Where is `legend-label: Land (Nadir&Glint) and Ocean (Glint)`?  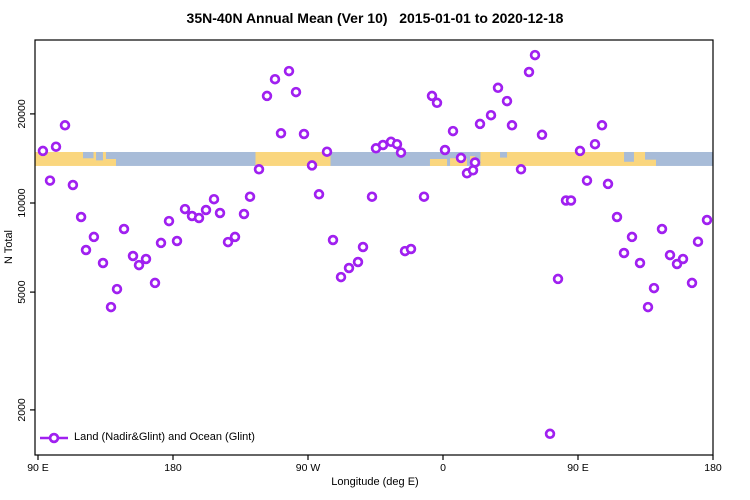
legend-label: Land (Nadir&Glint) and Ocean (Glint) is located at coordinates (164, 437).